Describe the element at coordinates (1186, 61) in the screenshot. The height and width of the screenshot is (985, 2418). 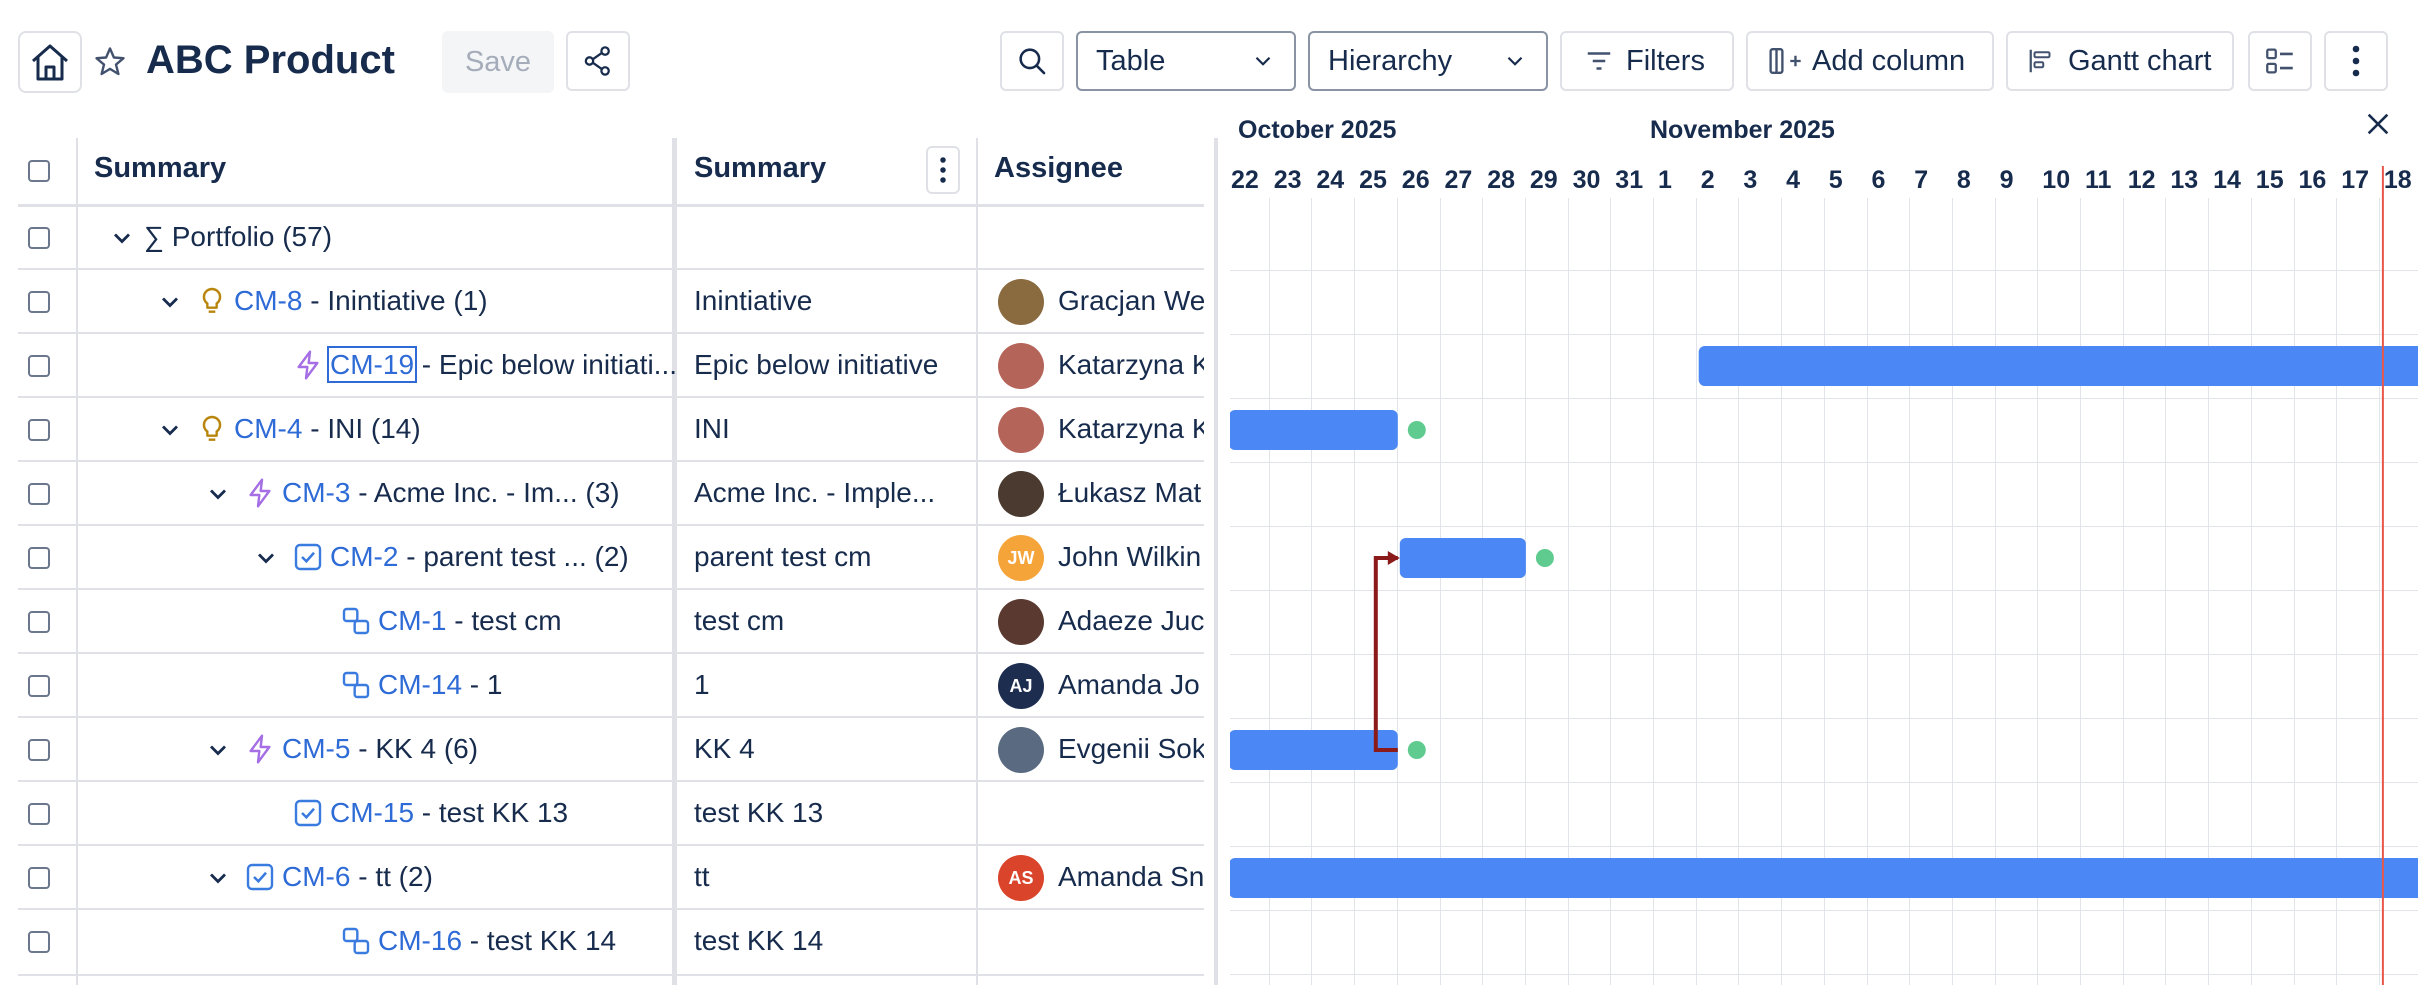
I see `view-select: Table` at that location.